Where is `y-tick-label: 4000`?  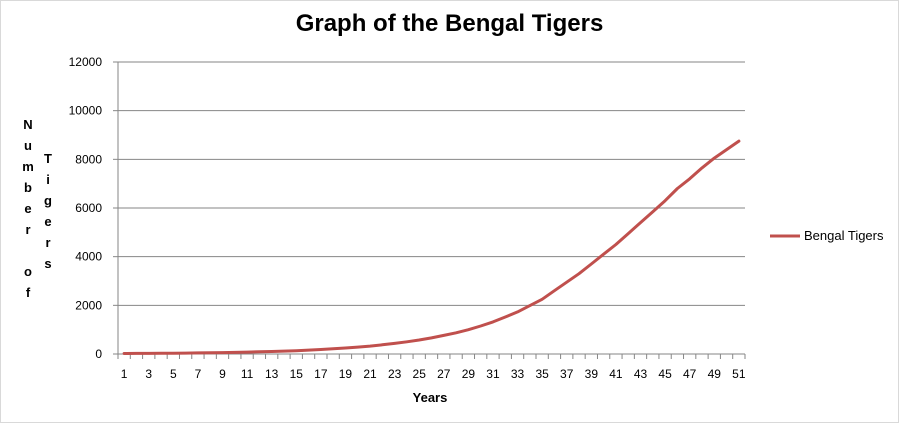
y-tick-label: 4000 is located at coordinates (88, 257).